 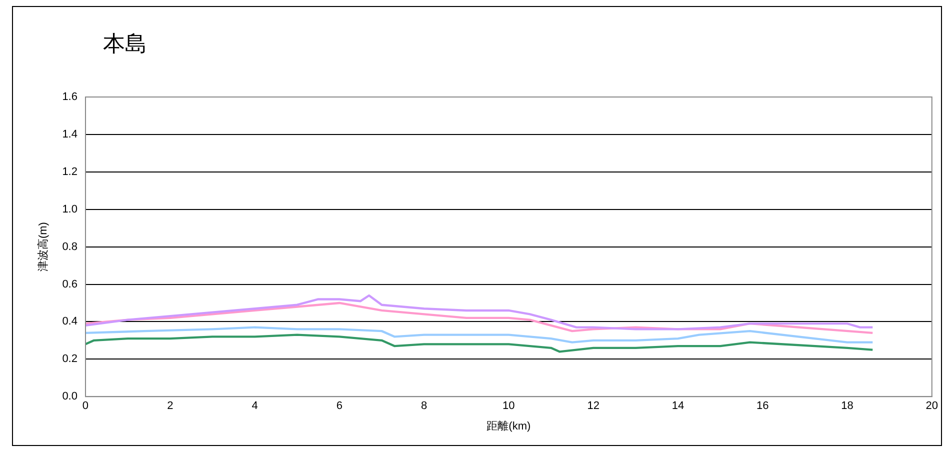 What do you see at coordinates (762, 406) in the screenshot?
I see `x-tick-label: 16` at bounding box center [762, 406].